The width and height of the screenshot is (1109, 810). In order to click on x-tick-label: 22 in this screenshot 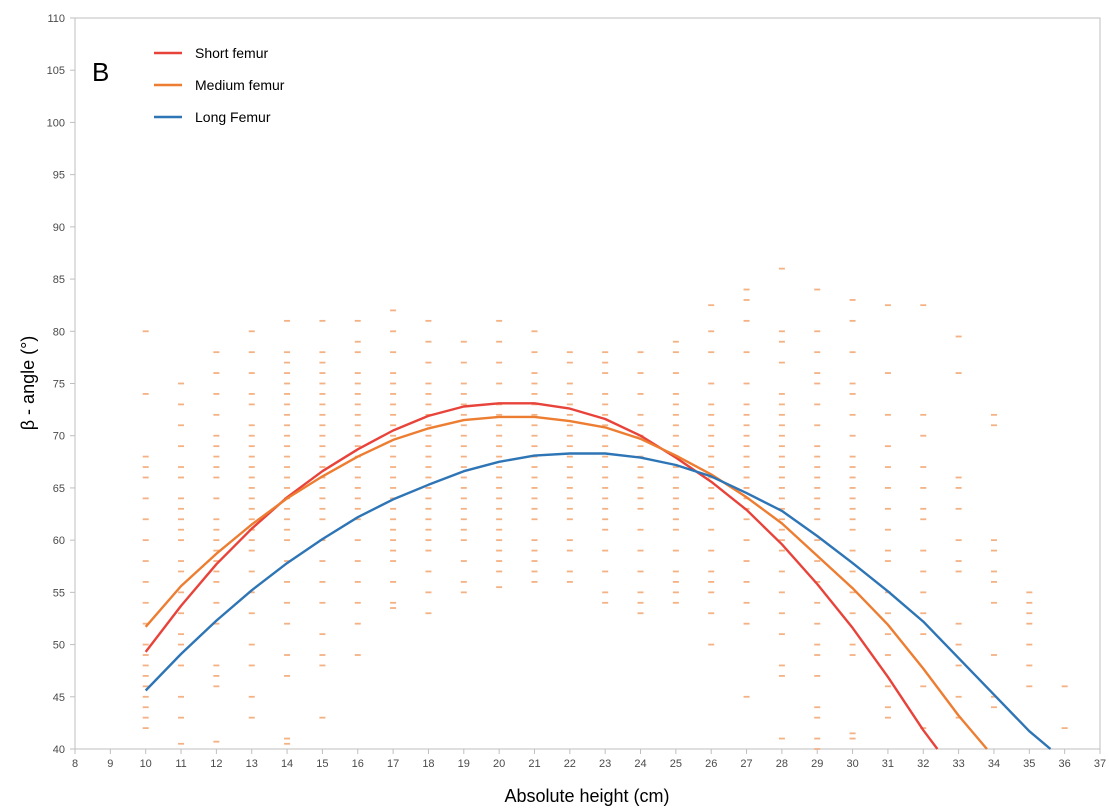, I will do `click(570, 764)`.